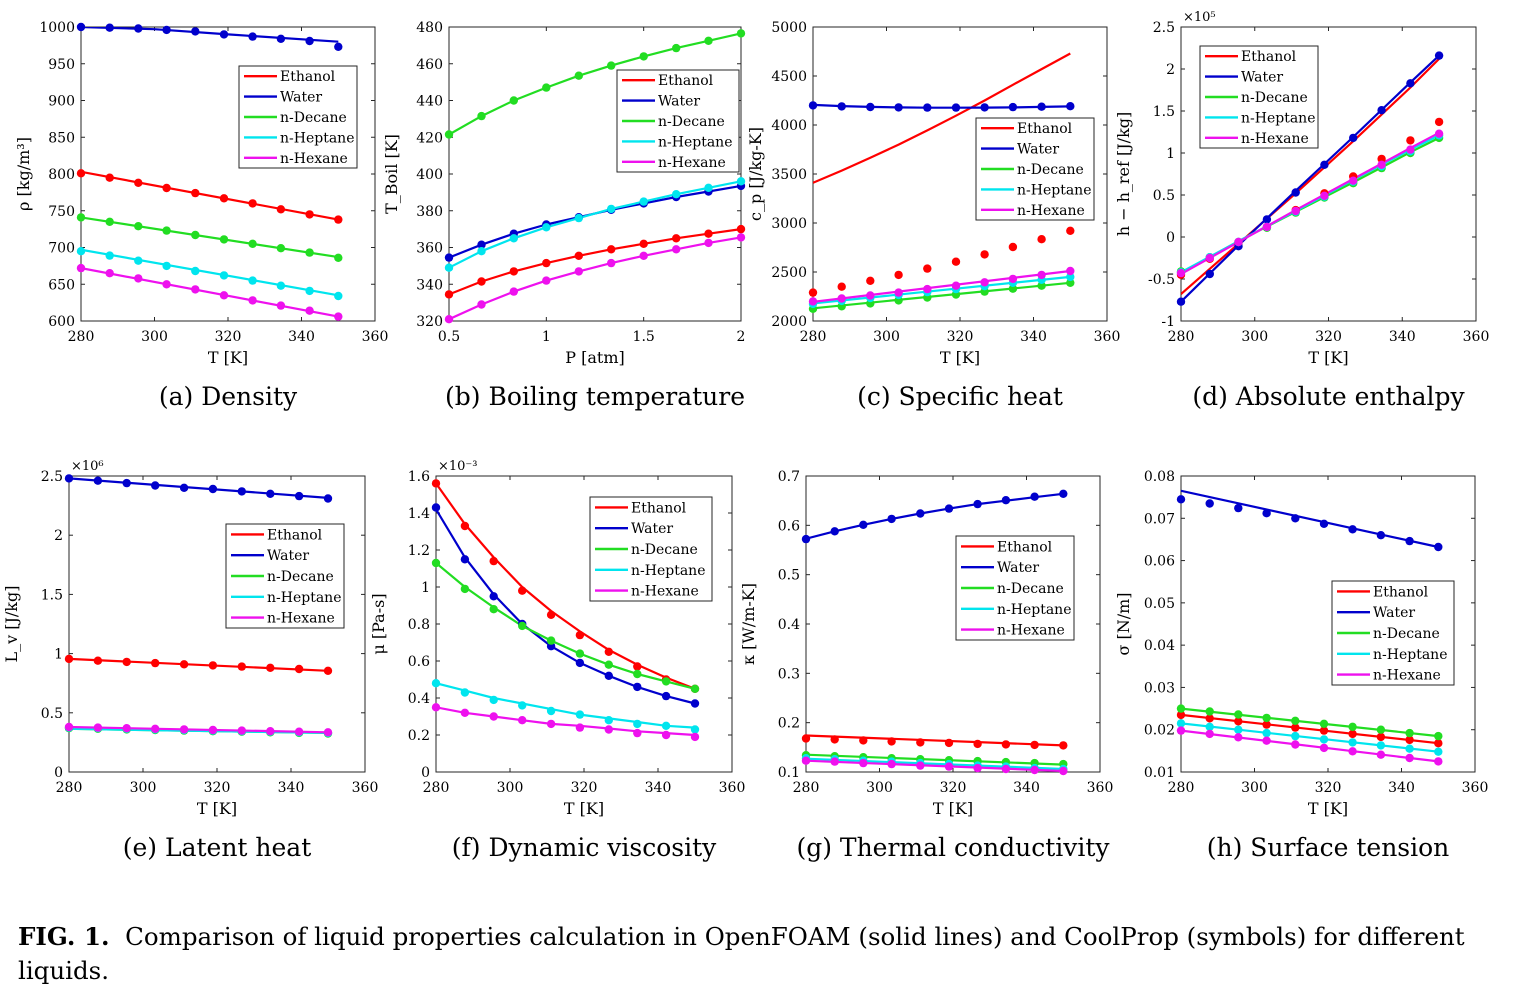 This screenshot has height=1000, width=1523. I want to click on panel-subtitle: (d) Absolute enthalpy, so click(1328, 396).